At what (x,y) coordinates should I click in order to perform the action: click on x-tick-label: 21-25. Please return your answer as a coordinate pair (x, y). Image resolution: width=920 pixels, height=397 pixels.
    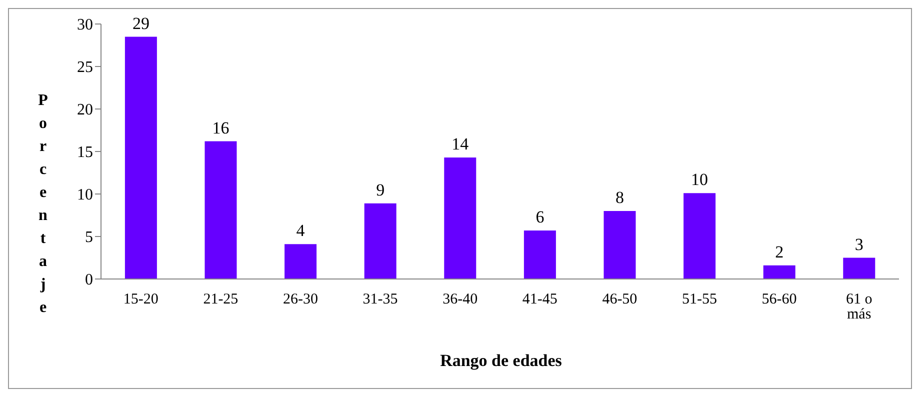
    Looking at the image, I should click on (220, 300).